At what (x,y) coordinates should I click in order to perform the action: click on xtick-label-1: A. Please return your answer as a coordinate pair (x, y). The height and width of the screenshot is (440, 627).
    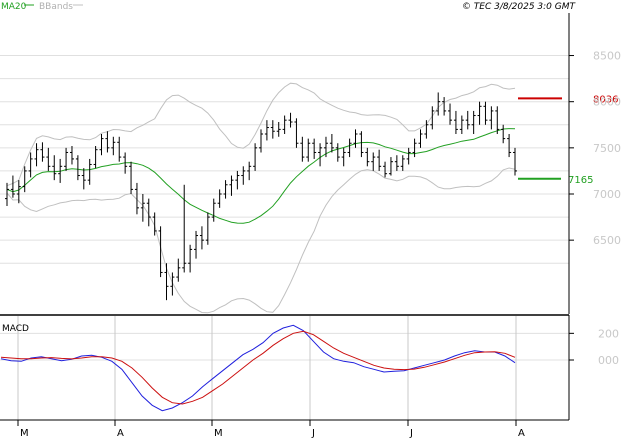
    Looking at the image, I should click on (120, 433).